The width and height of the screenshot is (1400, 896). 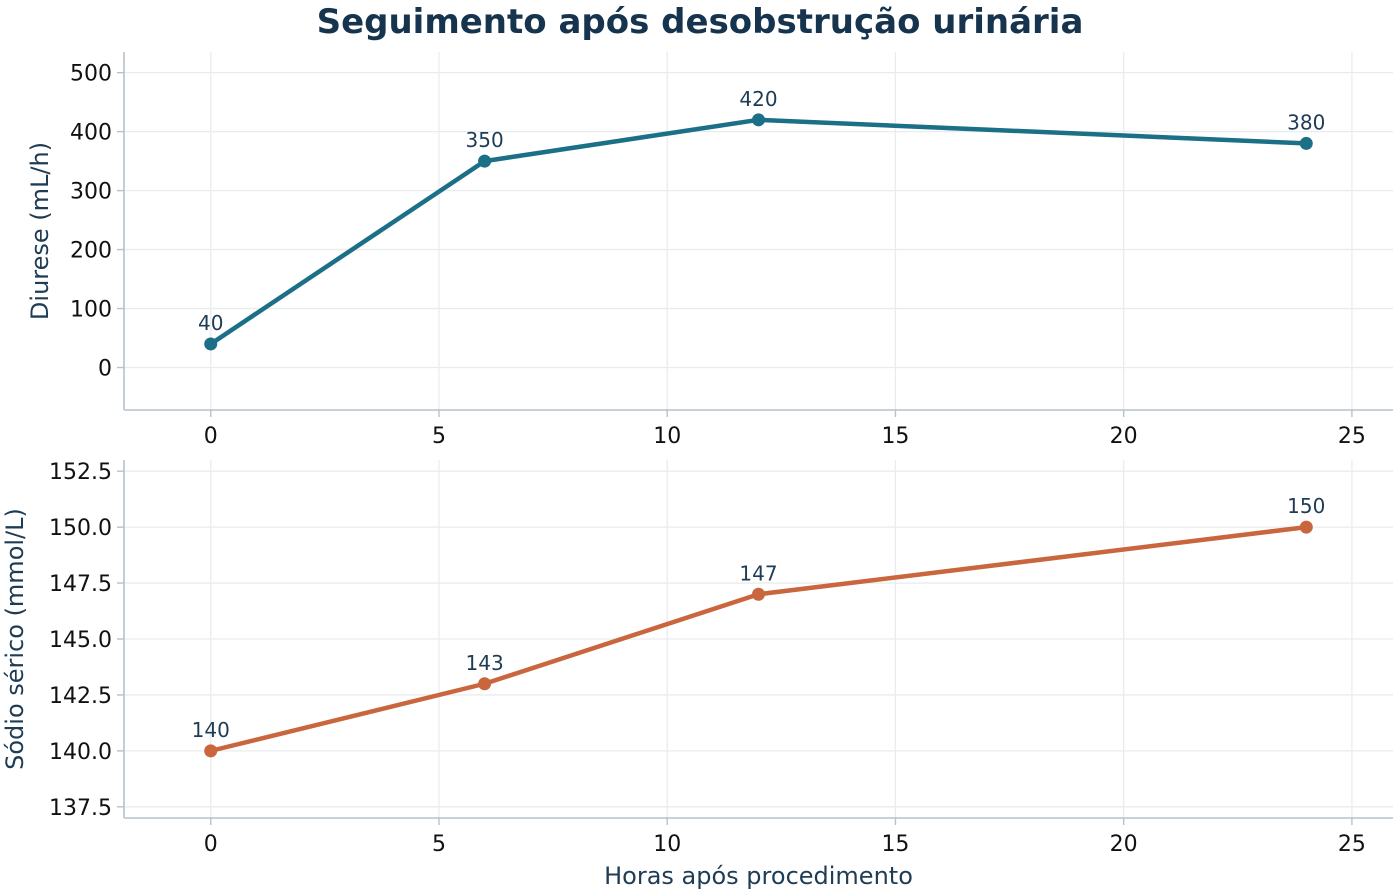 I want to click on sodio-data-label: 150, so click(x=1306, y=506).